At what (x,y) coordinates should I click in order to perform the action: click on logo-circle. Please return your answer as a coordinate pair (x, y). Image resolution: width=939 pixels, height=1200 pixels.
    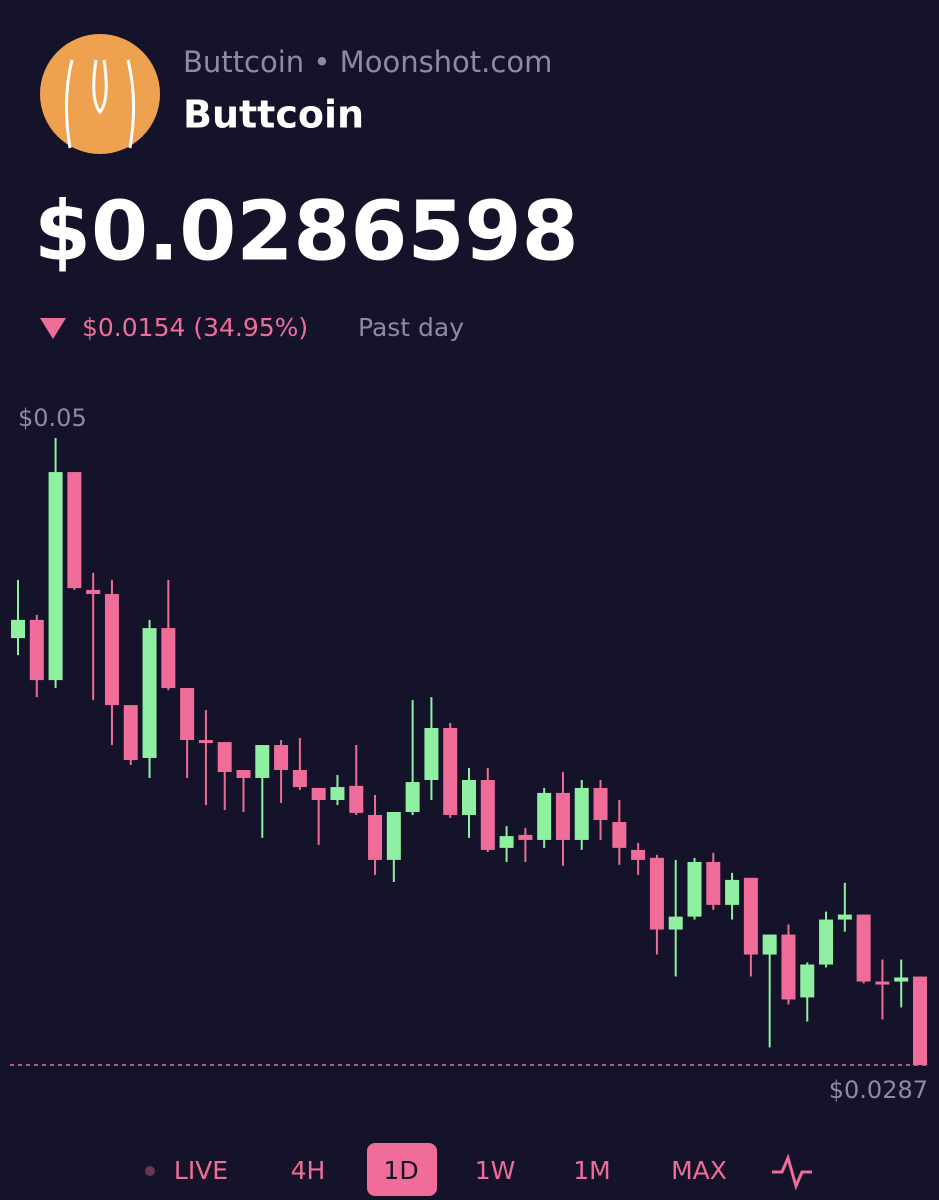
    Looking at the image, I should click on (100, 94).